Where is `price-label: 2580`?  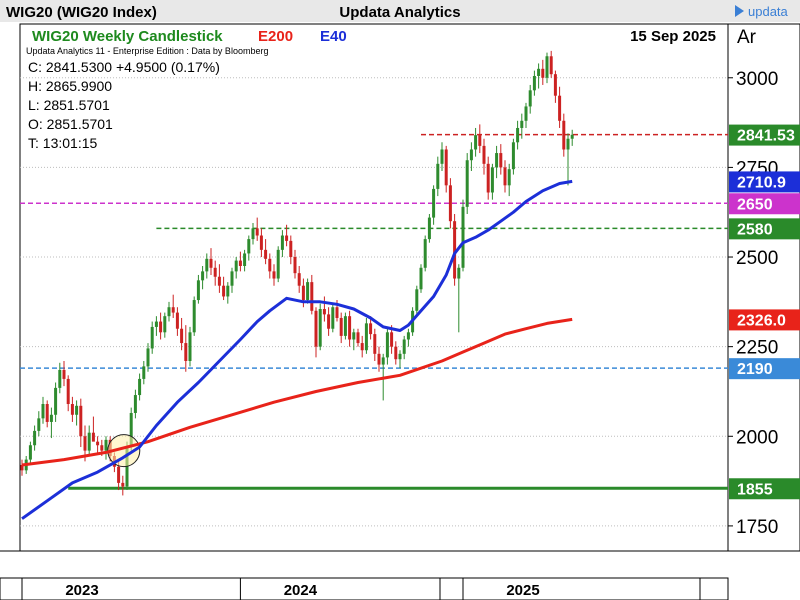
price-label: 2580 is located at coordinates (755, 229).